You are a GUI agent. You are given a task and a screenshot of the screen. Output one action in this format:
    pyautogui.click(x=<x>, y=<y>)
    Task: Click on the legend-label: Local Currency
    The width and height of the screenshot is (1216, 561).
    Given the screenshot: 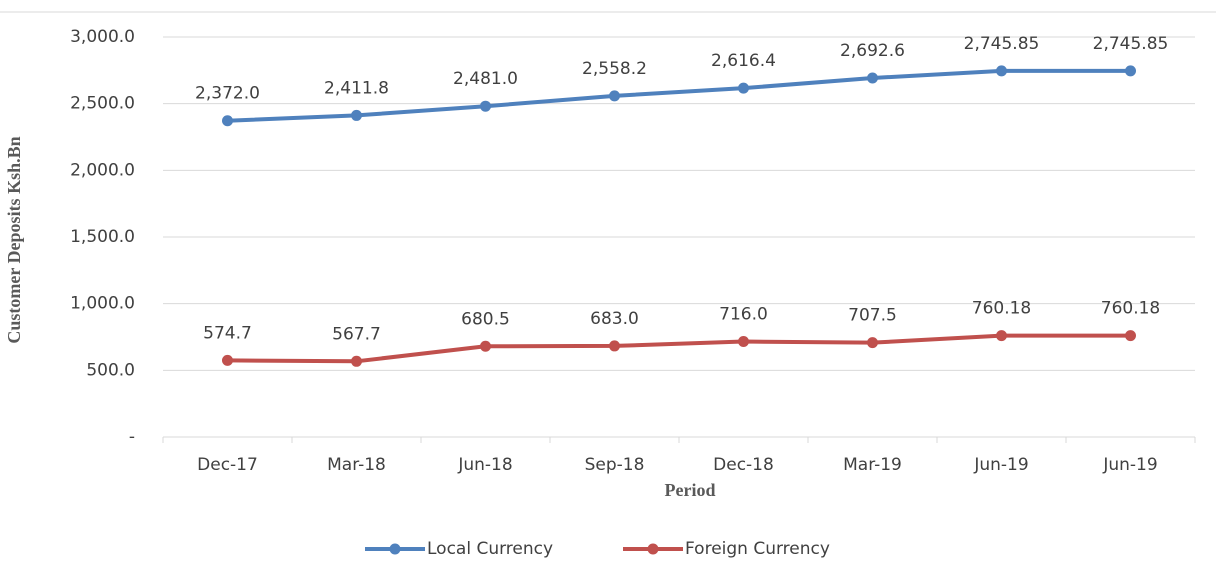 What is the action you would take?
    pyautogui.click(x=490, y=549)
    